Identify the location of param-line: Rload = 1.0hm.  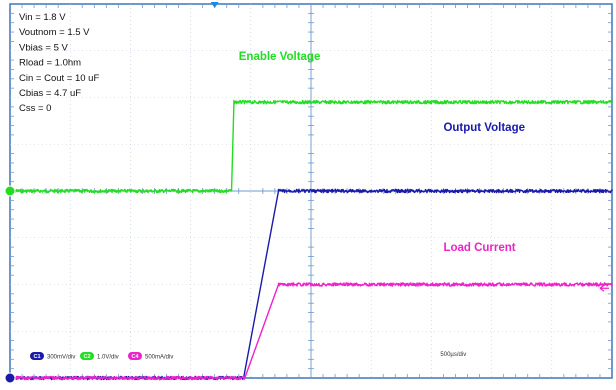
(50, 63).